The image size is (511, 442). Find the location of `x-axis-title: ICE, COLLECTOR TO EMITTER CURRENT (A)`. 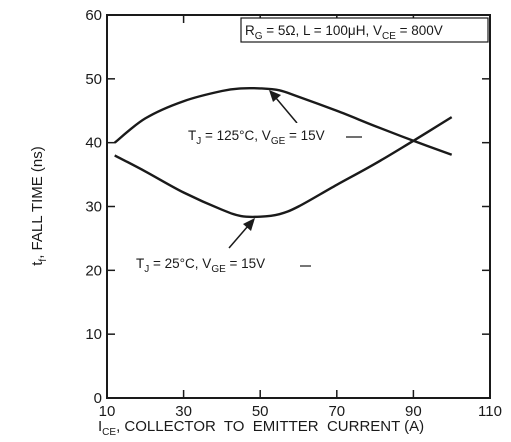

x-axis-title: ICE, COLLECTOR TO EMITTER CURRENT (A) is located at coordinates (261, 428).